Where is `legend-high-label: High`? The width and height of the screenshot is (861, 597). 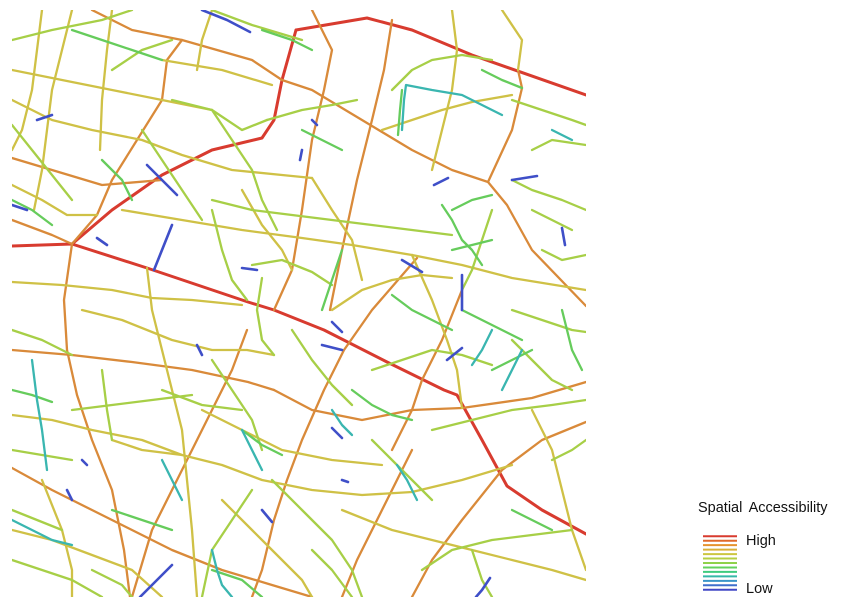
legend-high-label: High is located at coordinates (761, 541).